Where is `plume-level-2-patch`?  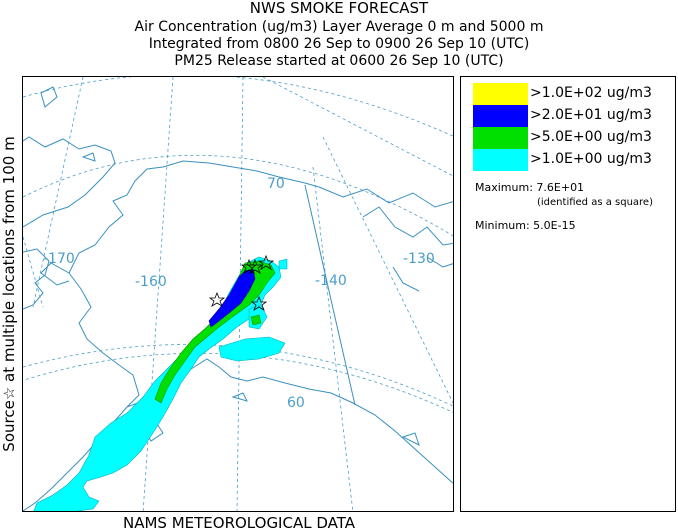
plume-level-2-patch is located at coordinates (256, 320).